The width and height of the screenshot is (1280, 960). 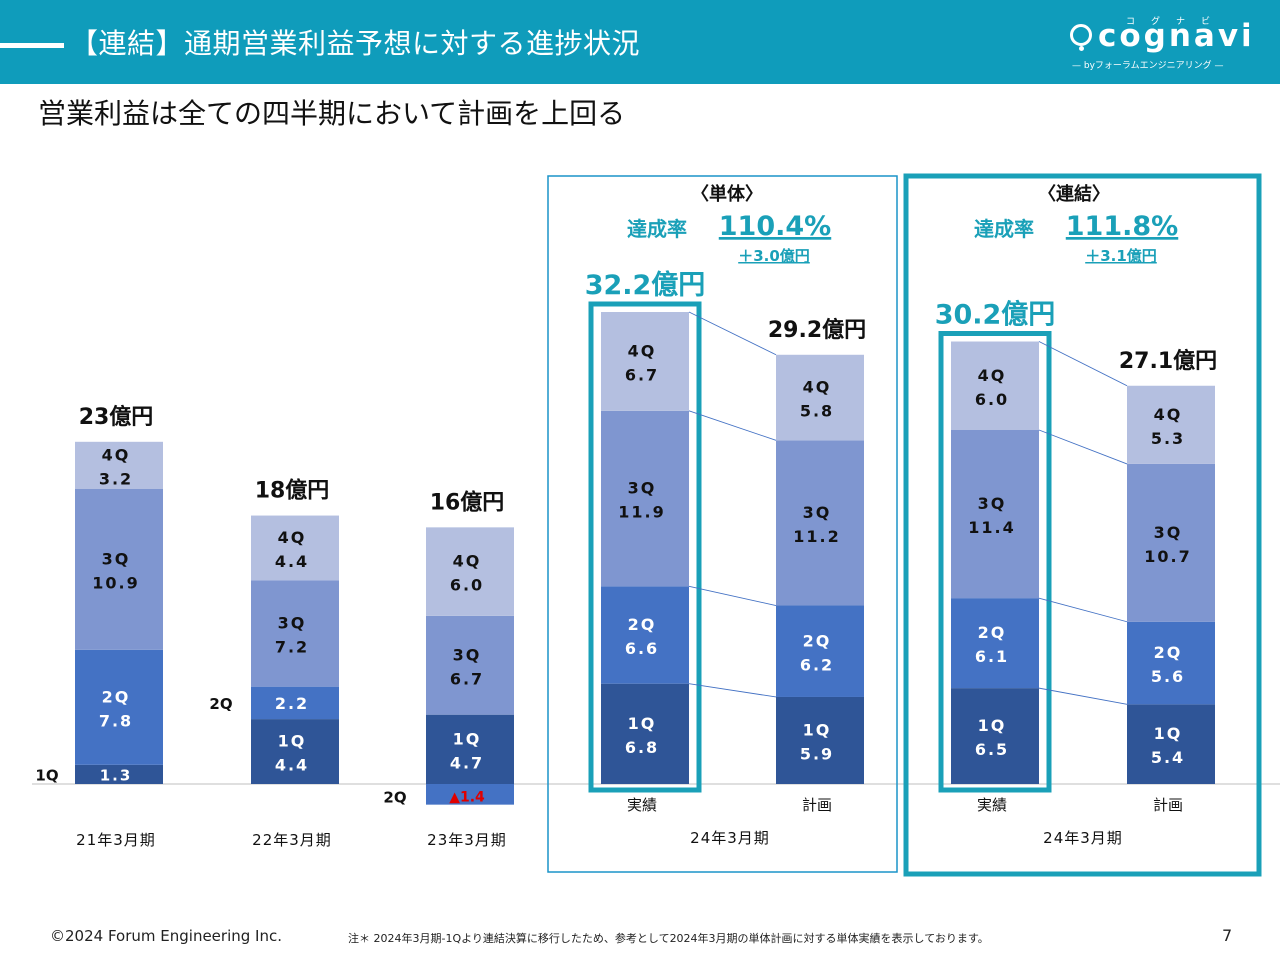 What do you see at coordinates (1081, 37) in the screenshot?
I see `logo-ring-icon` at bounding box center [1081, 37].